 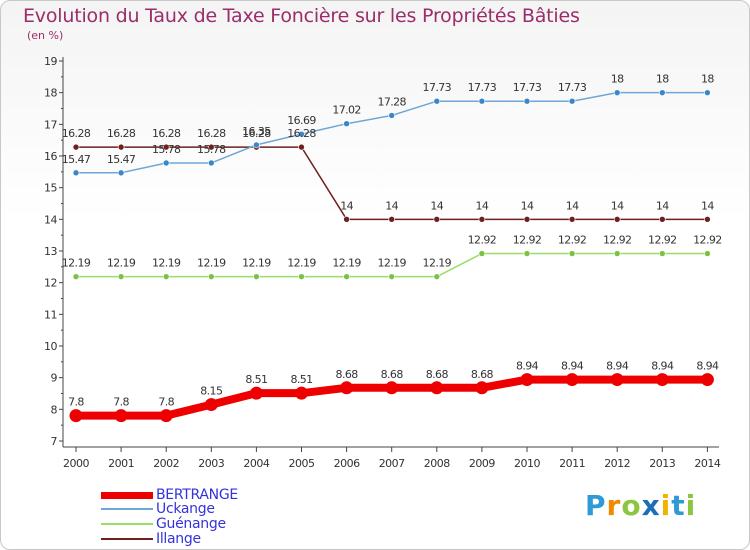 What do you see at coordinates (121, 159) in the screenshot?
I see `data-label-uckange: 15.47` at bounding box center [121, 159].